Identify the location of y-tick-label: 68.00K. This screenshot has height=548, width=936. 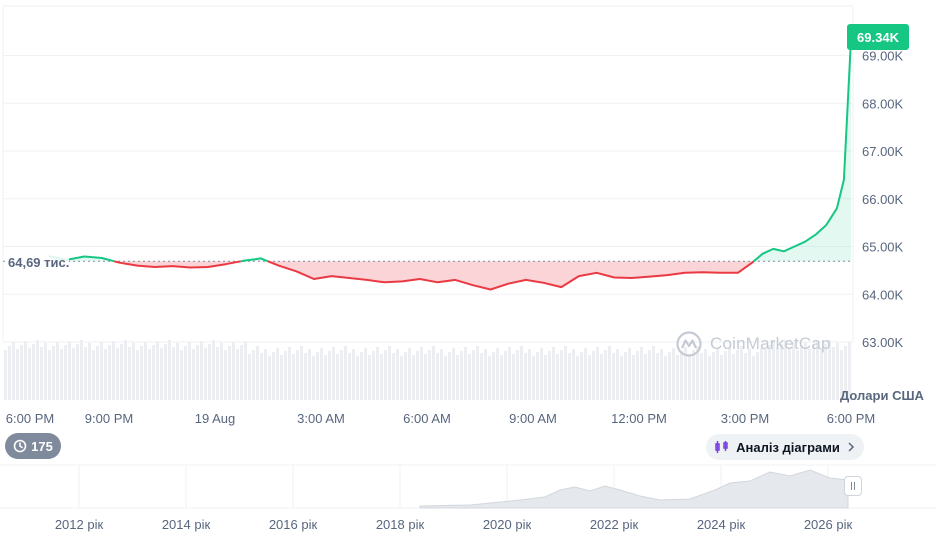
(883, 103).